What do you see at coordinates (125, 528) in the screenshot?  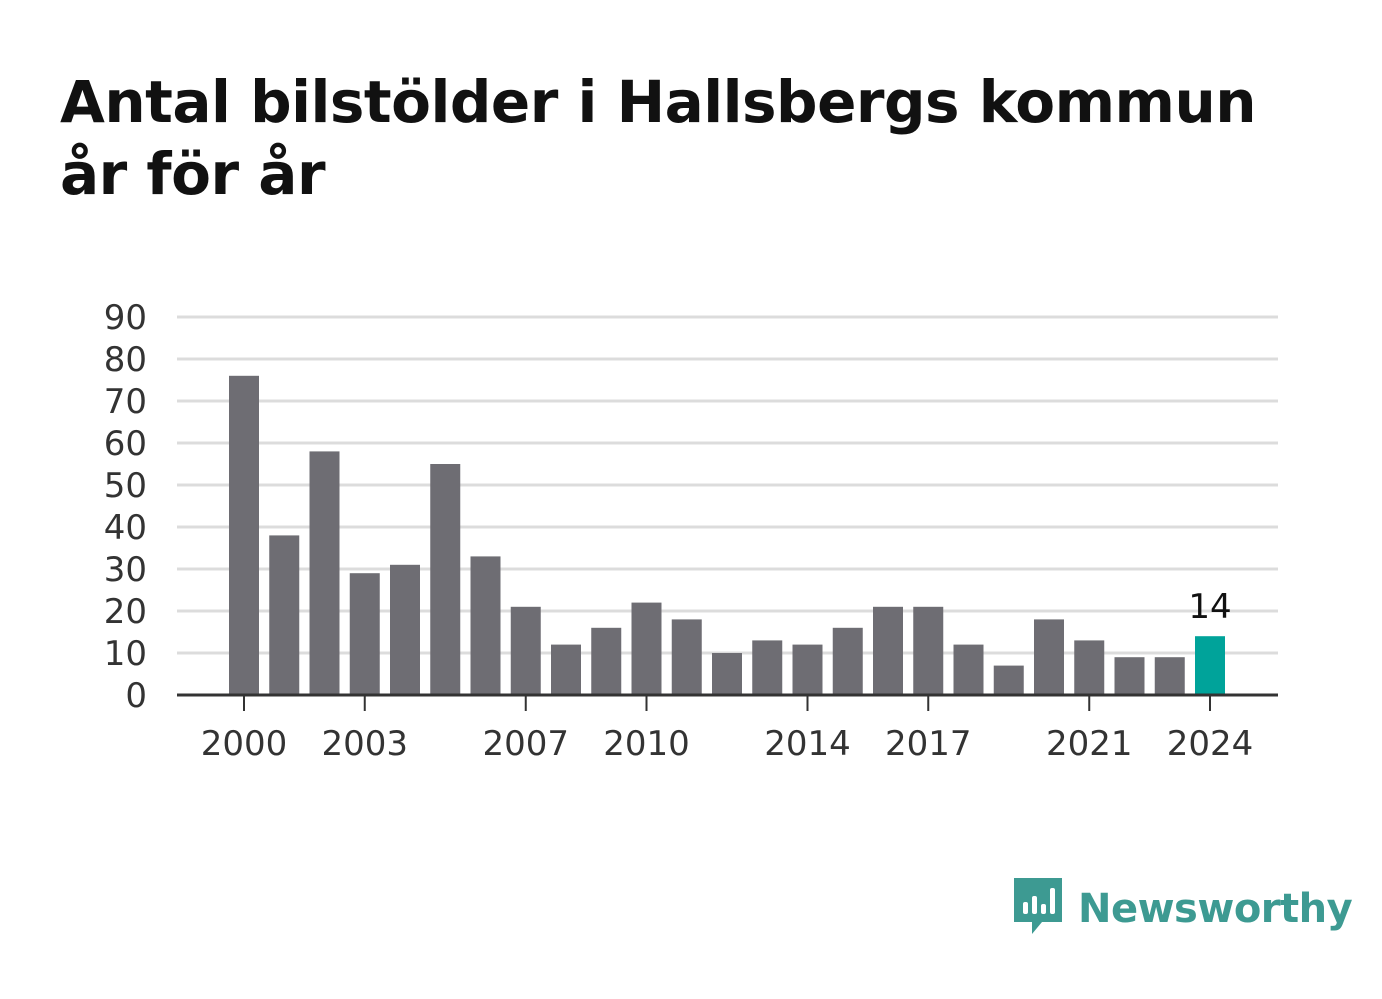 I see `y-tick-label: 40` at bounding box center [125, 528].